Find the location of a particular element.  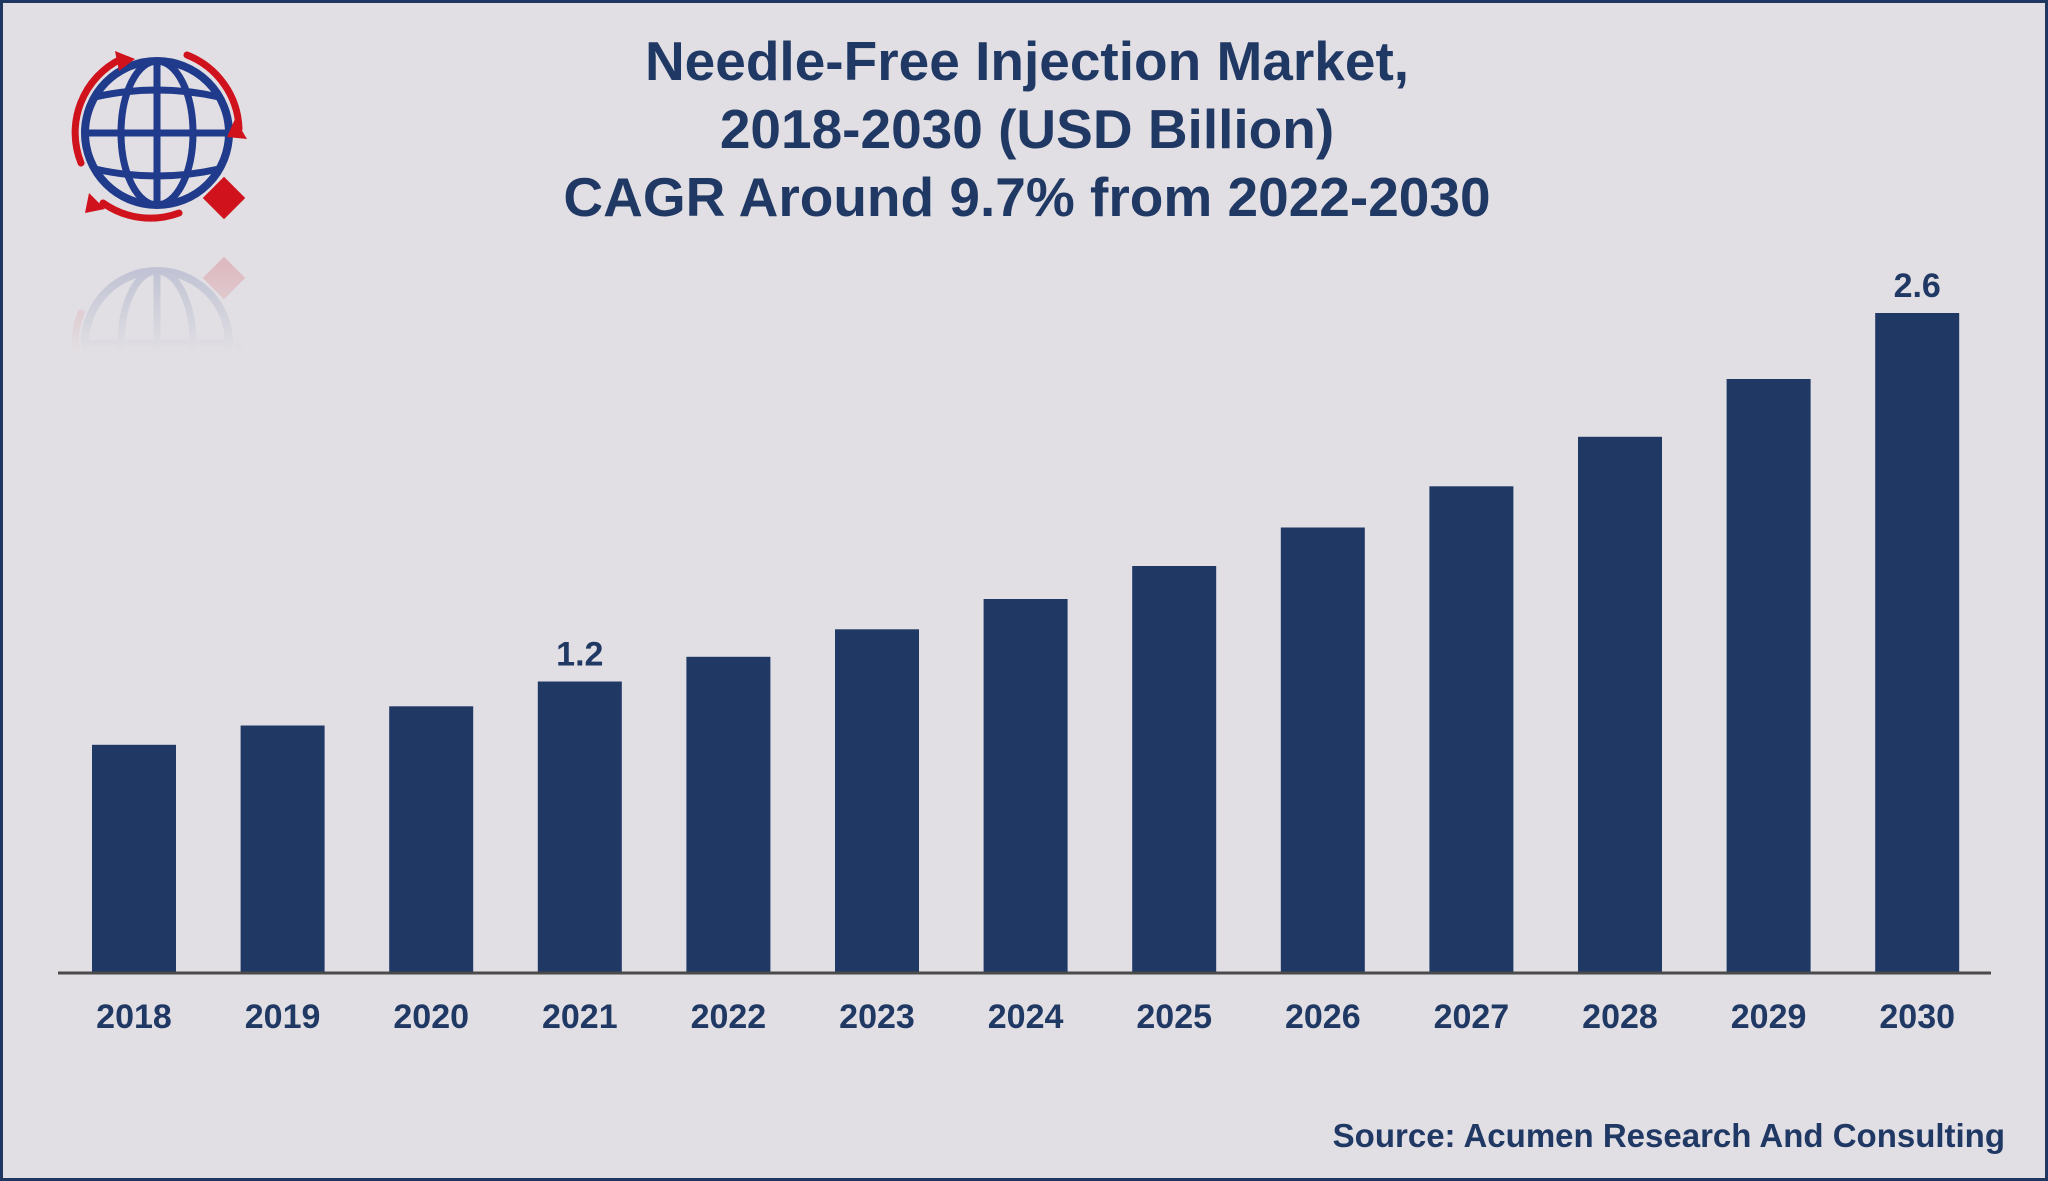

x-tick-label-2021: 2021 is located at coordinates (580, 1017).